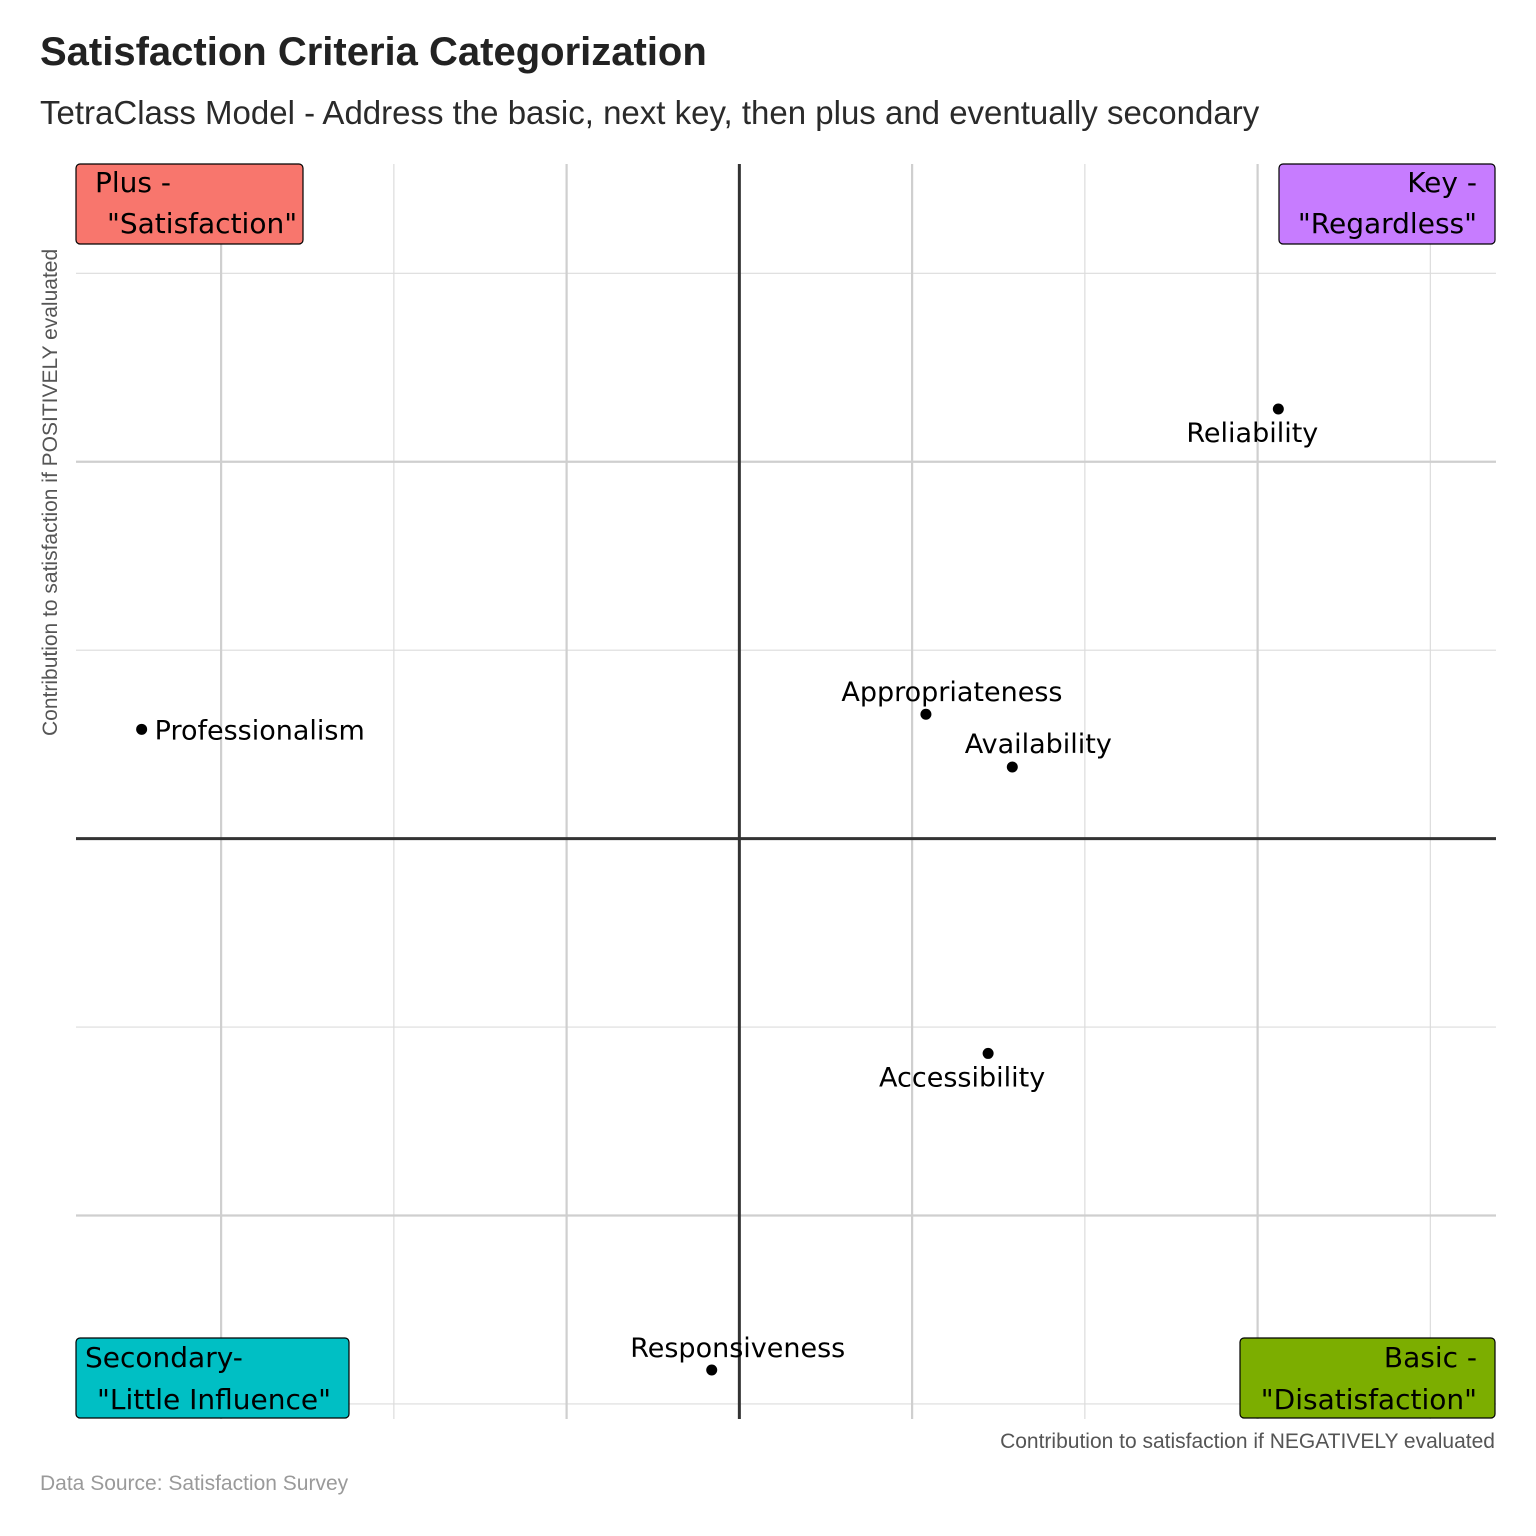 The height and width of the screenshot is (1536, 1536). Describe the element at coordinates (189, 204) in the screenshot. I see `quadrant-plus-box` at that location.